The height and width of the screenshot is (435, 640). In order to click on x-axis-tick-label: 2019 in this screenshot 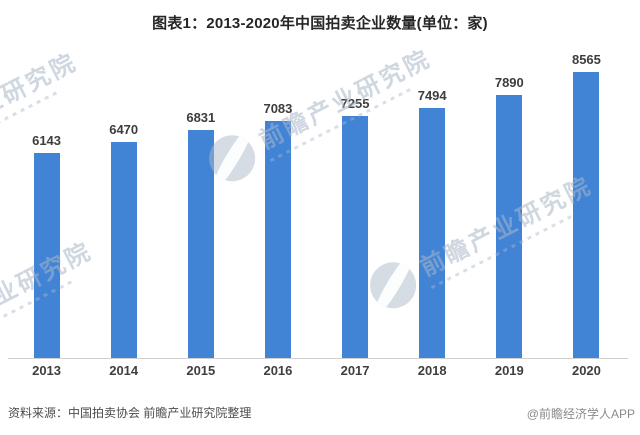, I will do `click(509, 370)`.